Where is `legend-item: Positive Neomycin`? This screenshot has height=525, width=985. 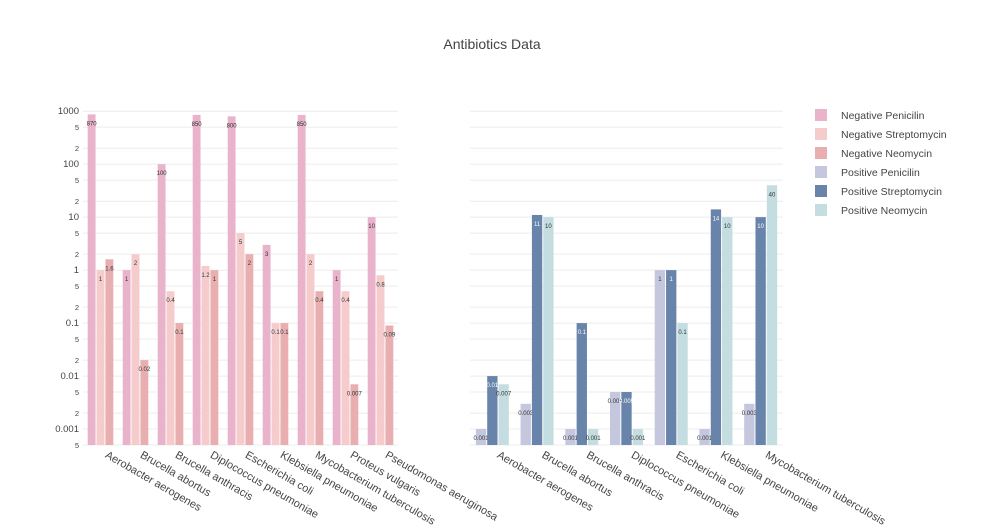 legend-item: Positive Neomycin is located at coordinates (871, 210).